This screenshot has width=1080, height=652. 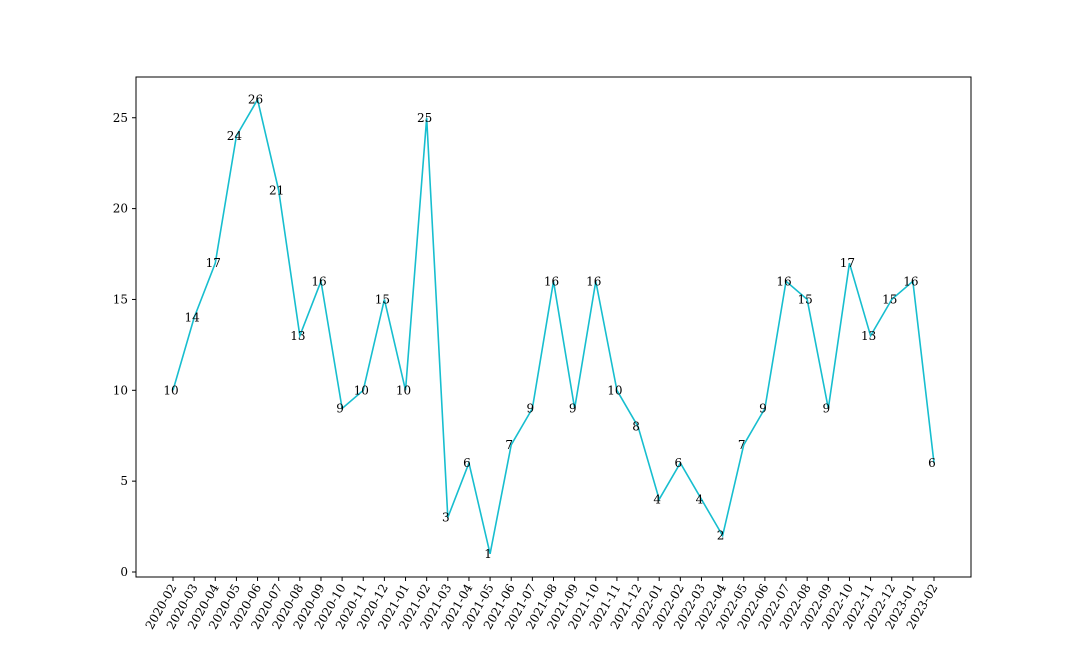 What do you see at coordinates (721, 536) in the screenshot?
I see `data-label: 2` at bounding box center [721, 536].